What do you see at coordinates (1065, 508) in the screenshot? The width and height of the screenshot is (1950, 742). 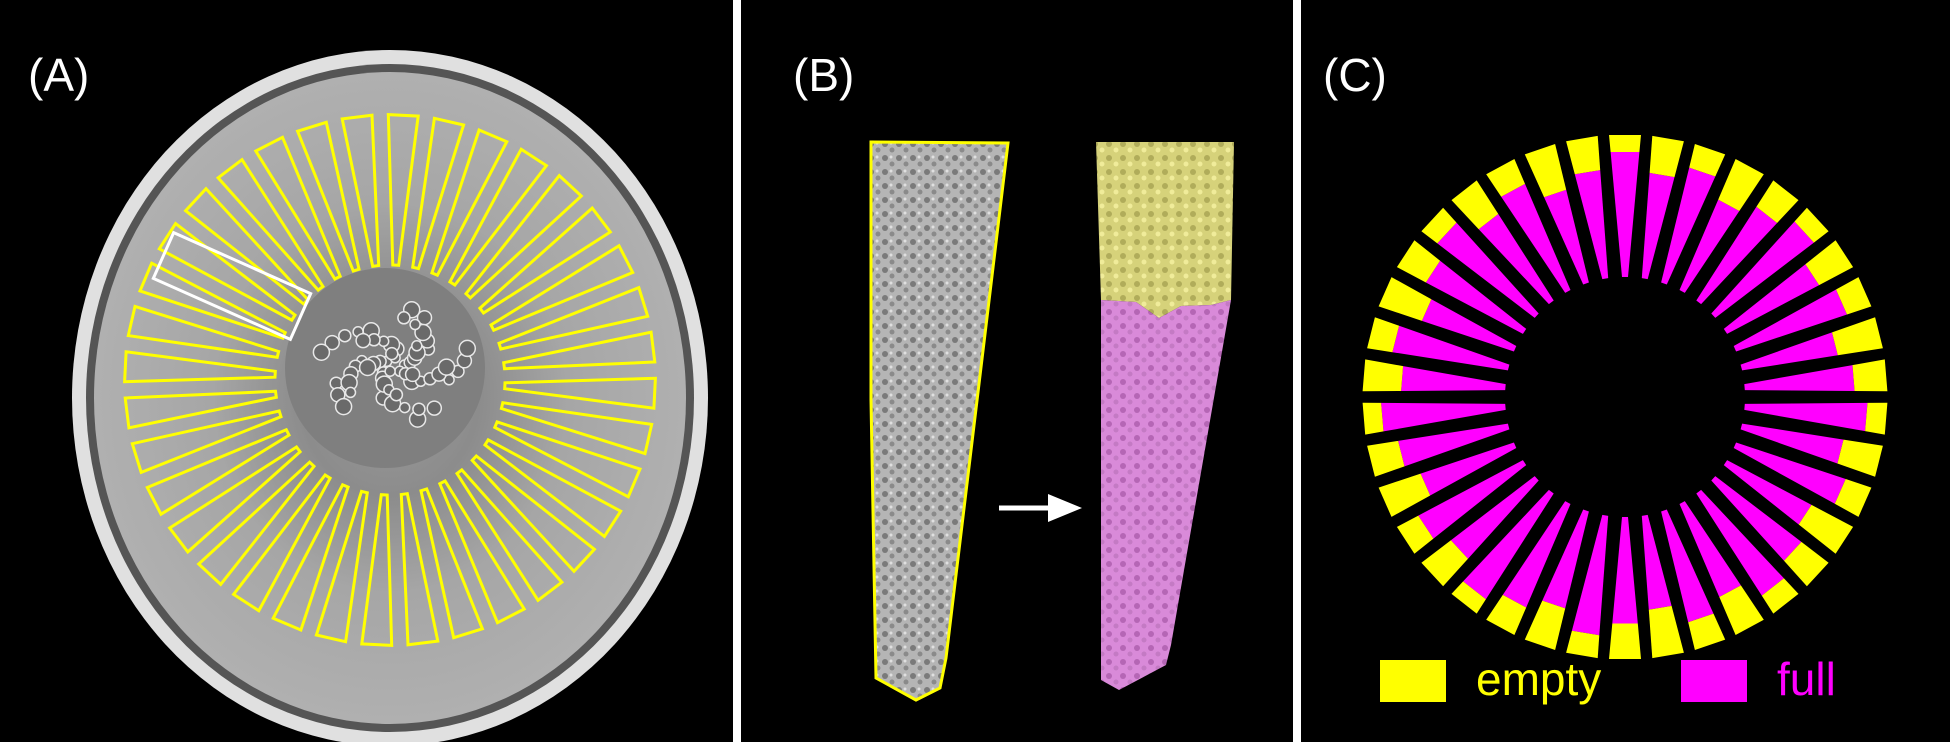 I see `arrow-head` at bounding box center [1065, 508].